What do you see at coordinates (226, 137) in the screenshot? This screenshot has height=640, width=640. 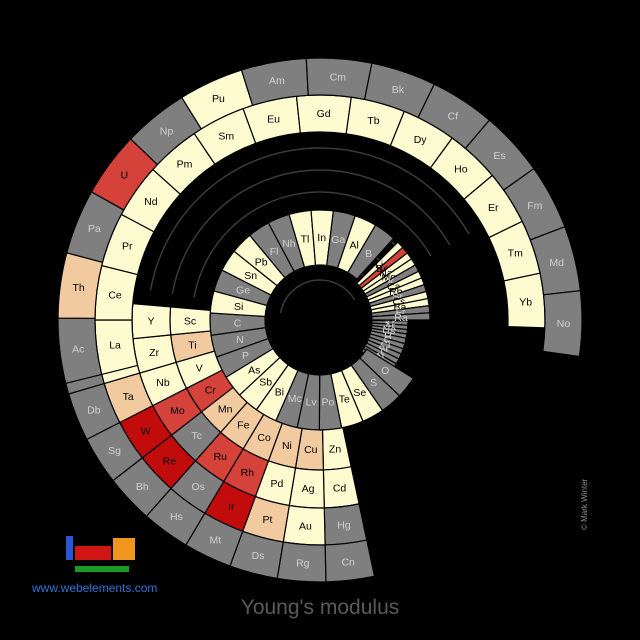 I see `element-symbol: Sm` at bounding box center [226, 137].